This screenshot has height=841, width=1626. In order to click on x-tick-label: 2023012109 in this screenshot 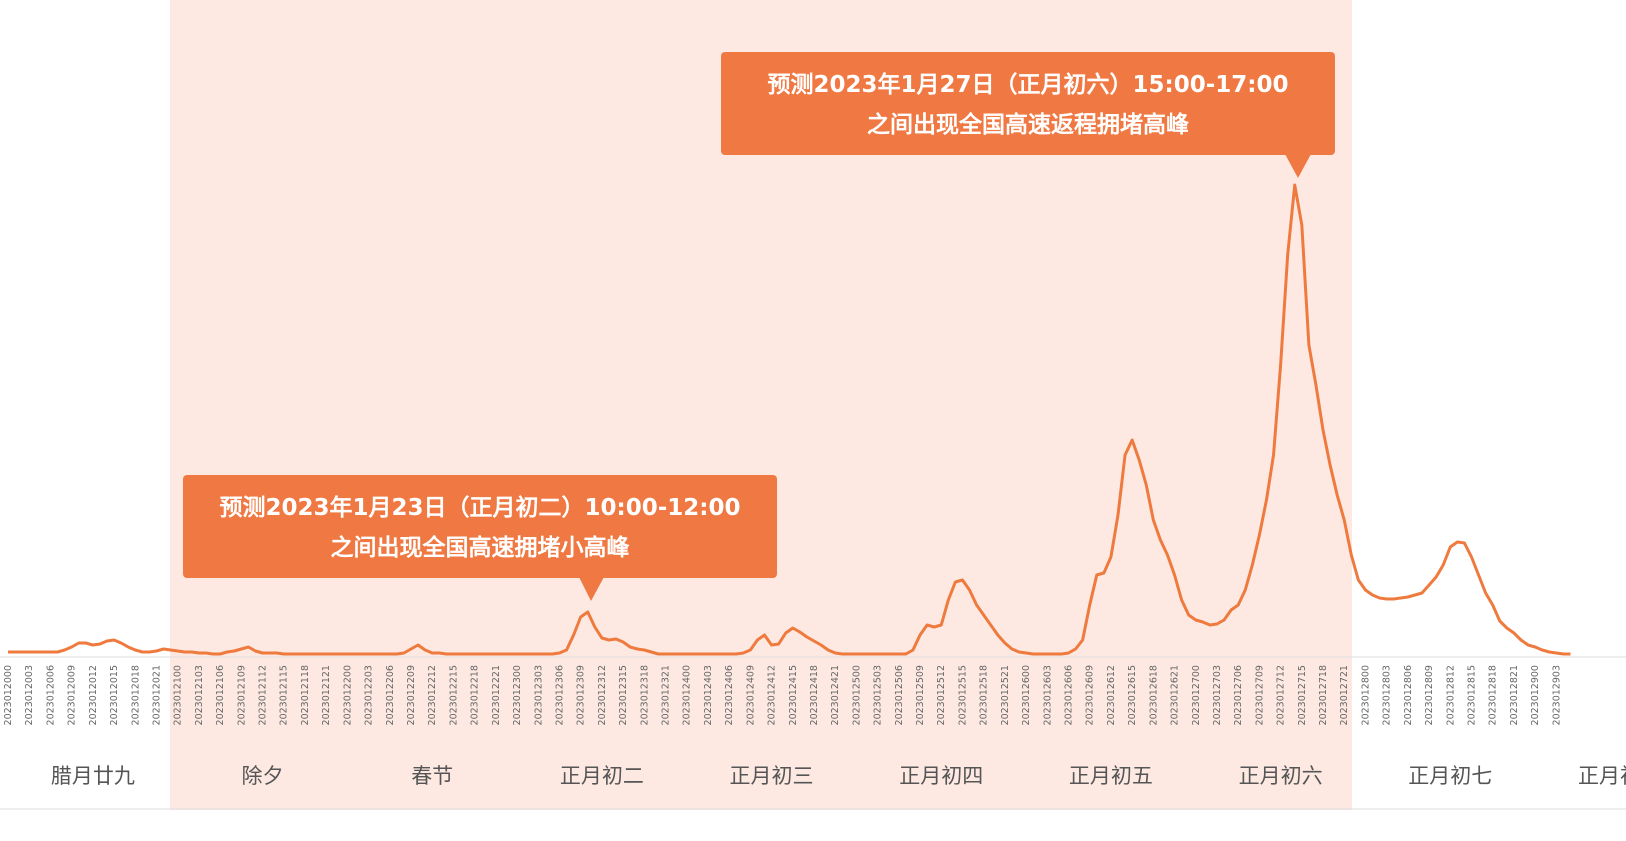, I will do `click(241, 695)`.